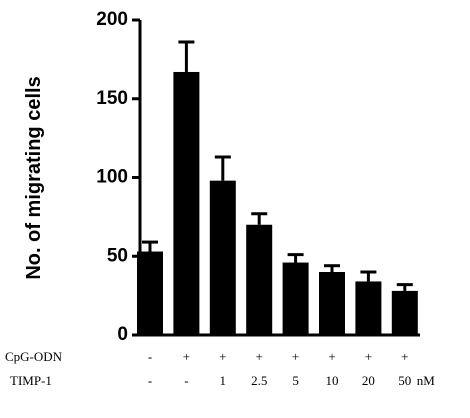 This screenshot has height=418, width=470. Describe the element at coordinates (34, 177) in the screenshot. I see `y-axis-title: No. of migrating cells` at that location.